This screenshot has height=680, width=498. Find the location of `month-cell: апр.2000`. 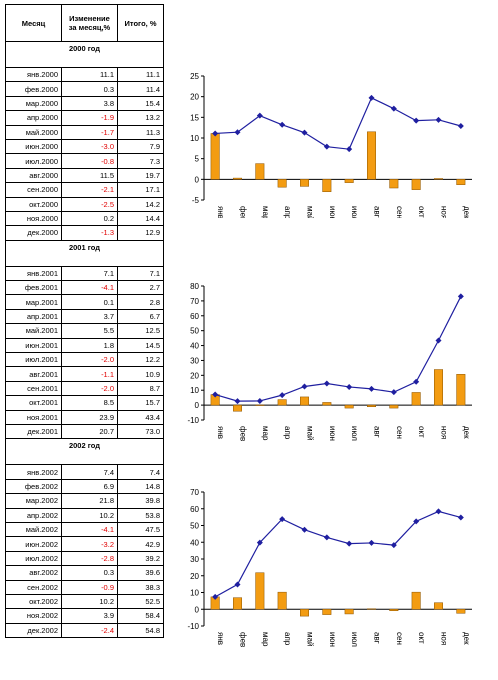

month-cell: апр.2000 is located at coordinates (33, 118).